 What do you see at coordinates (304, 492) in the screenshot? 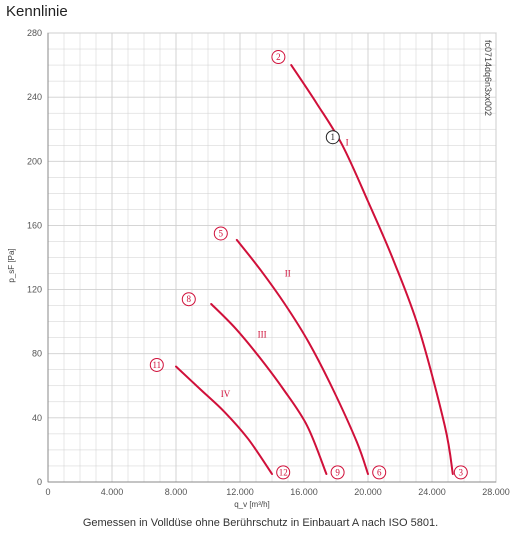
I see `x-tick-label: 16.000` at bounding box center [304, 492].